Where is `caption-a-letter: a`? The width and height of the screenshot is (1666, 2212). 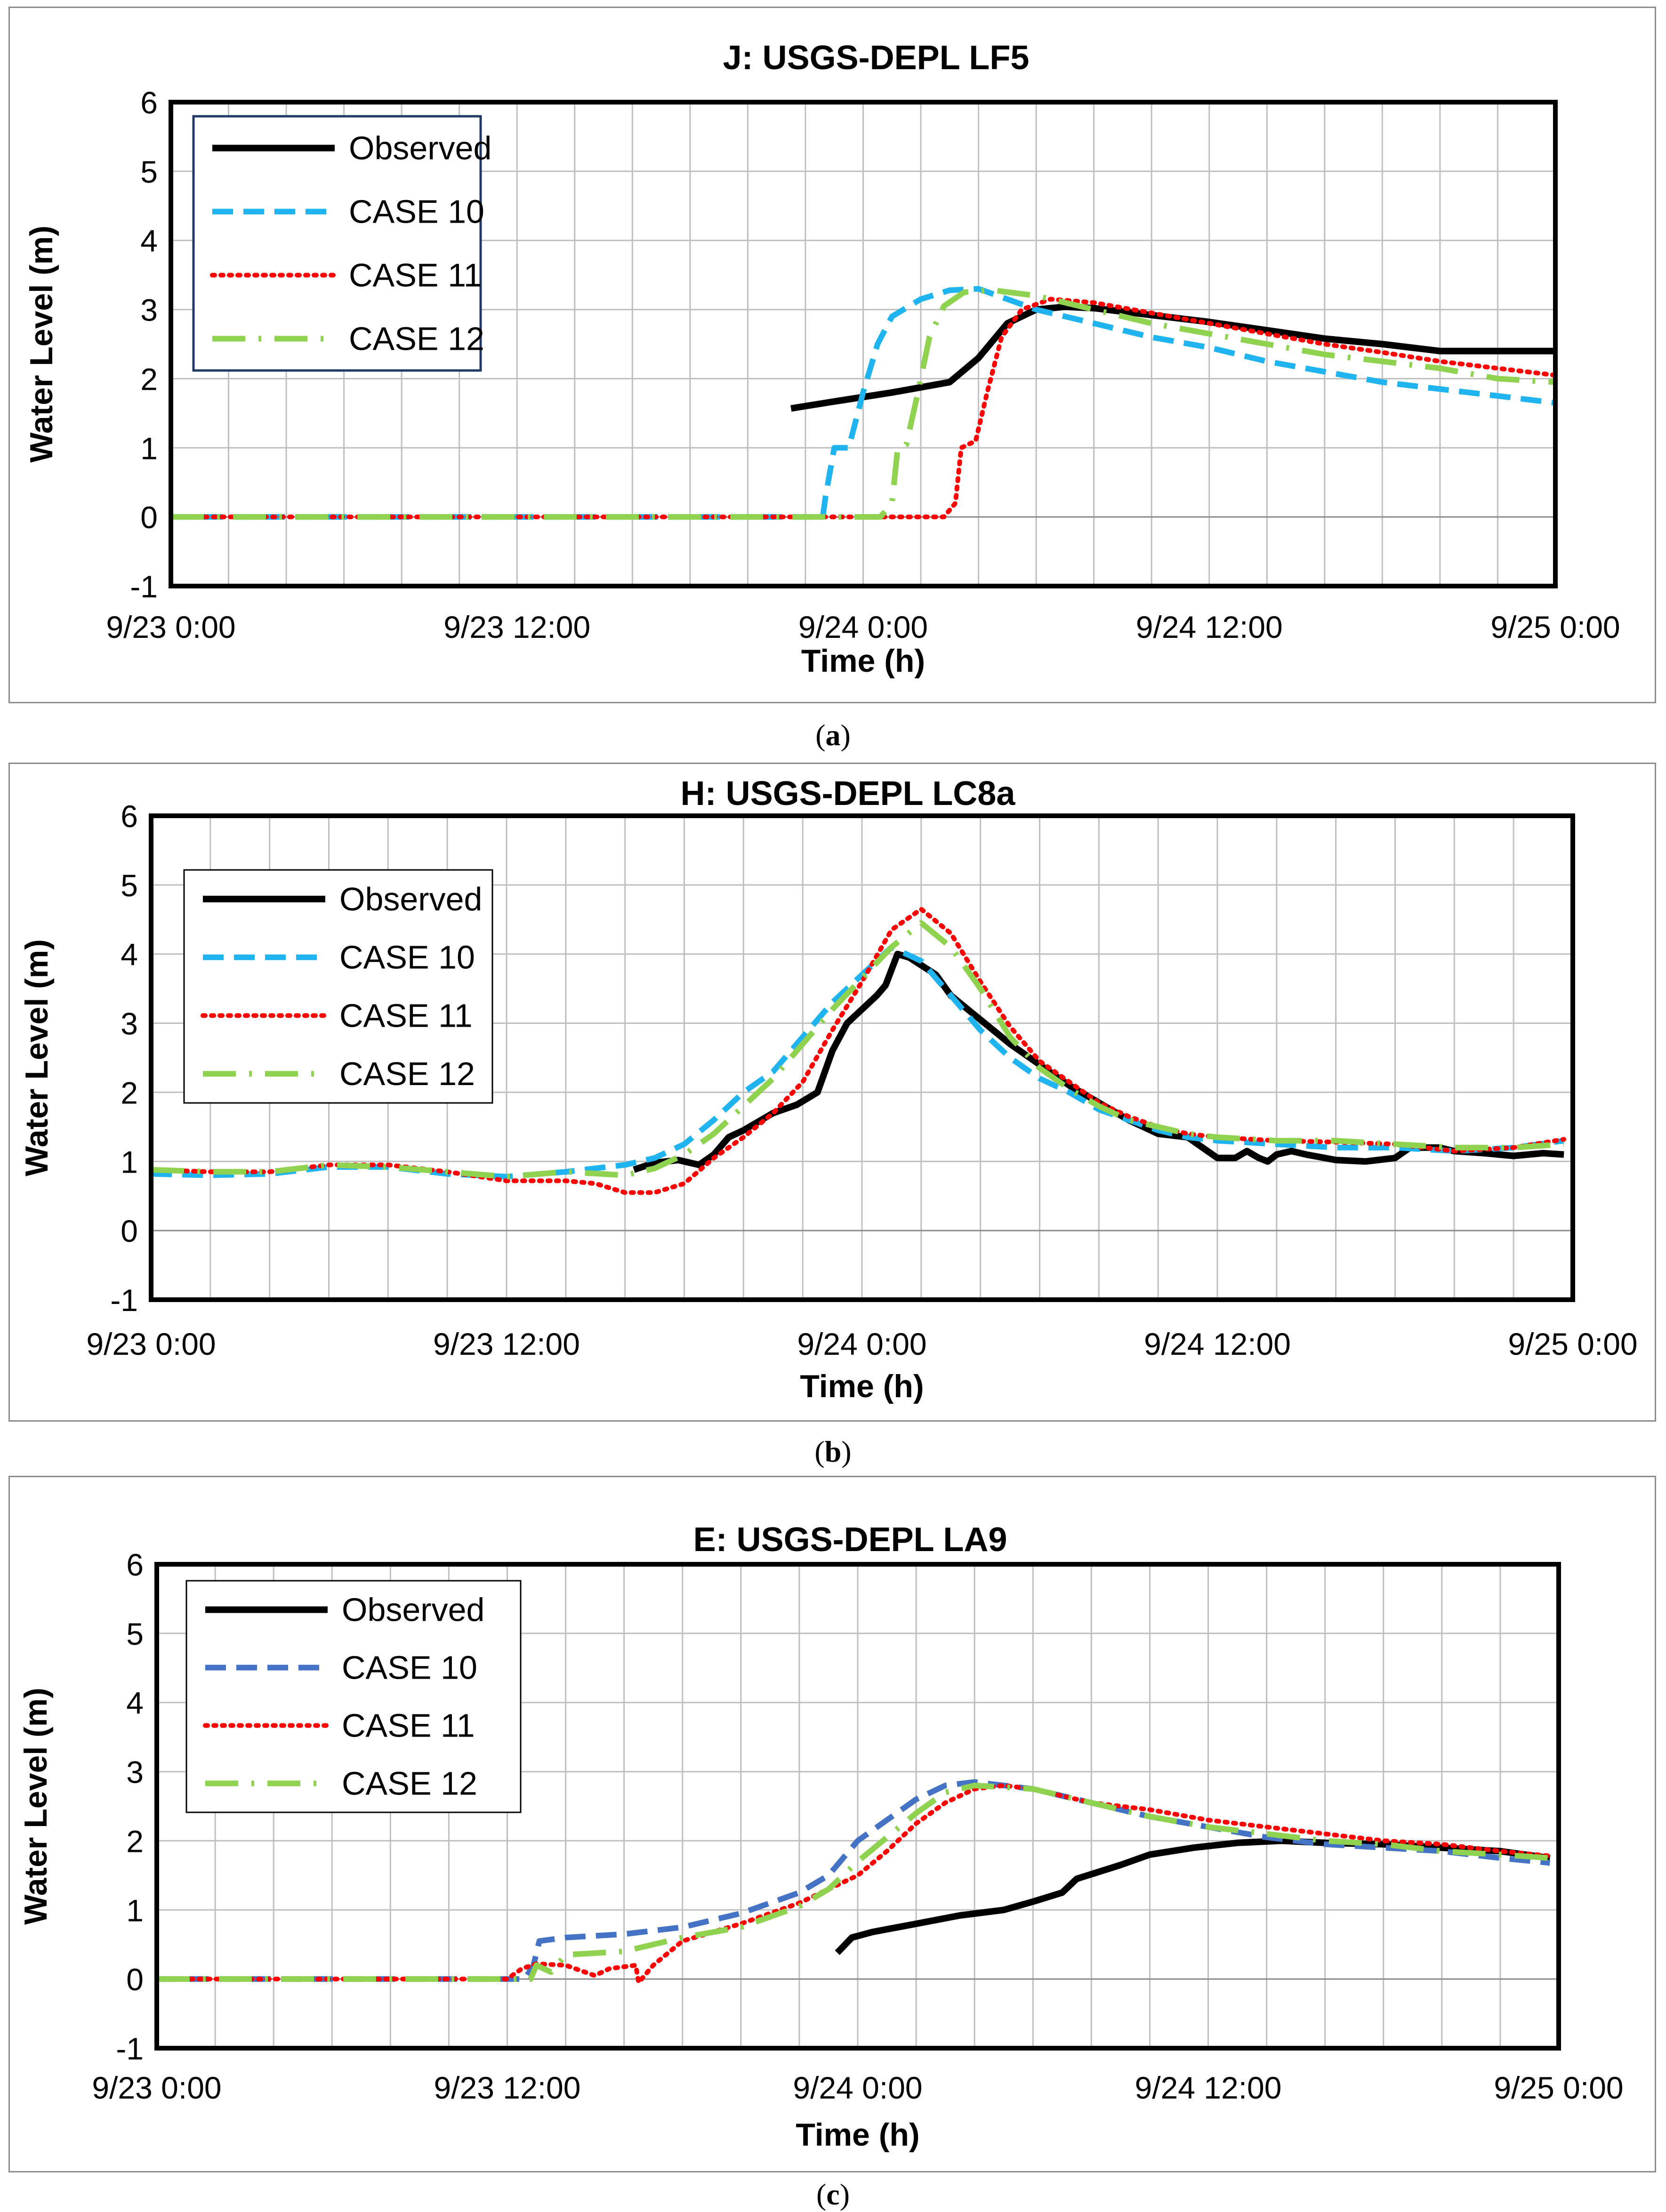 caption-a-letter: a is located at coordinates (833, 735).